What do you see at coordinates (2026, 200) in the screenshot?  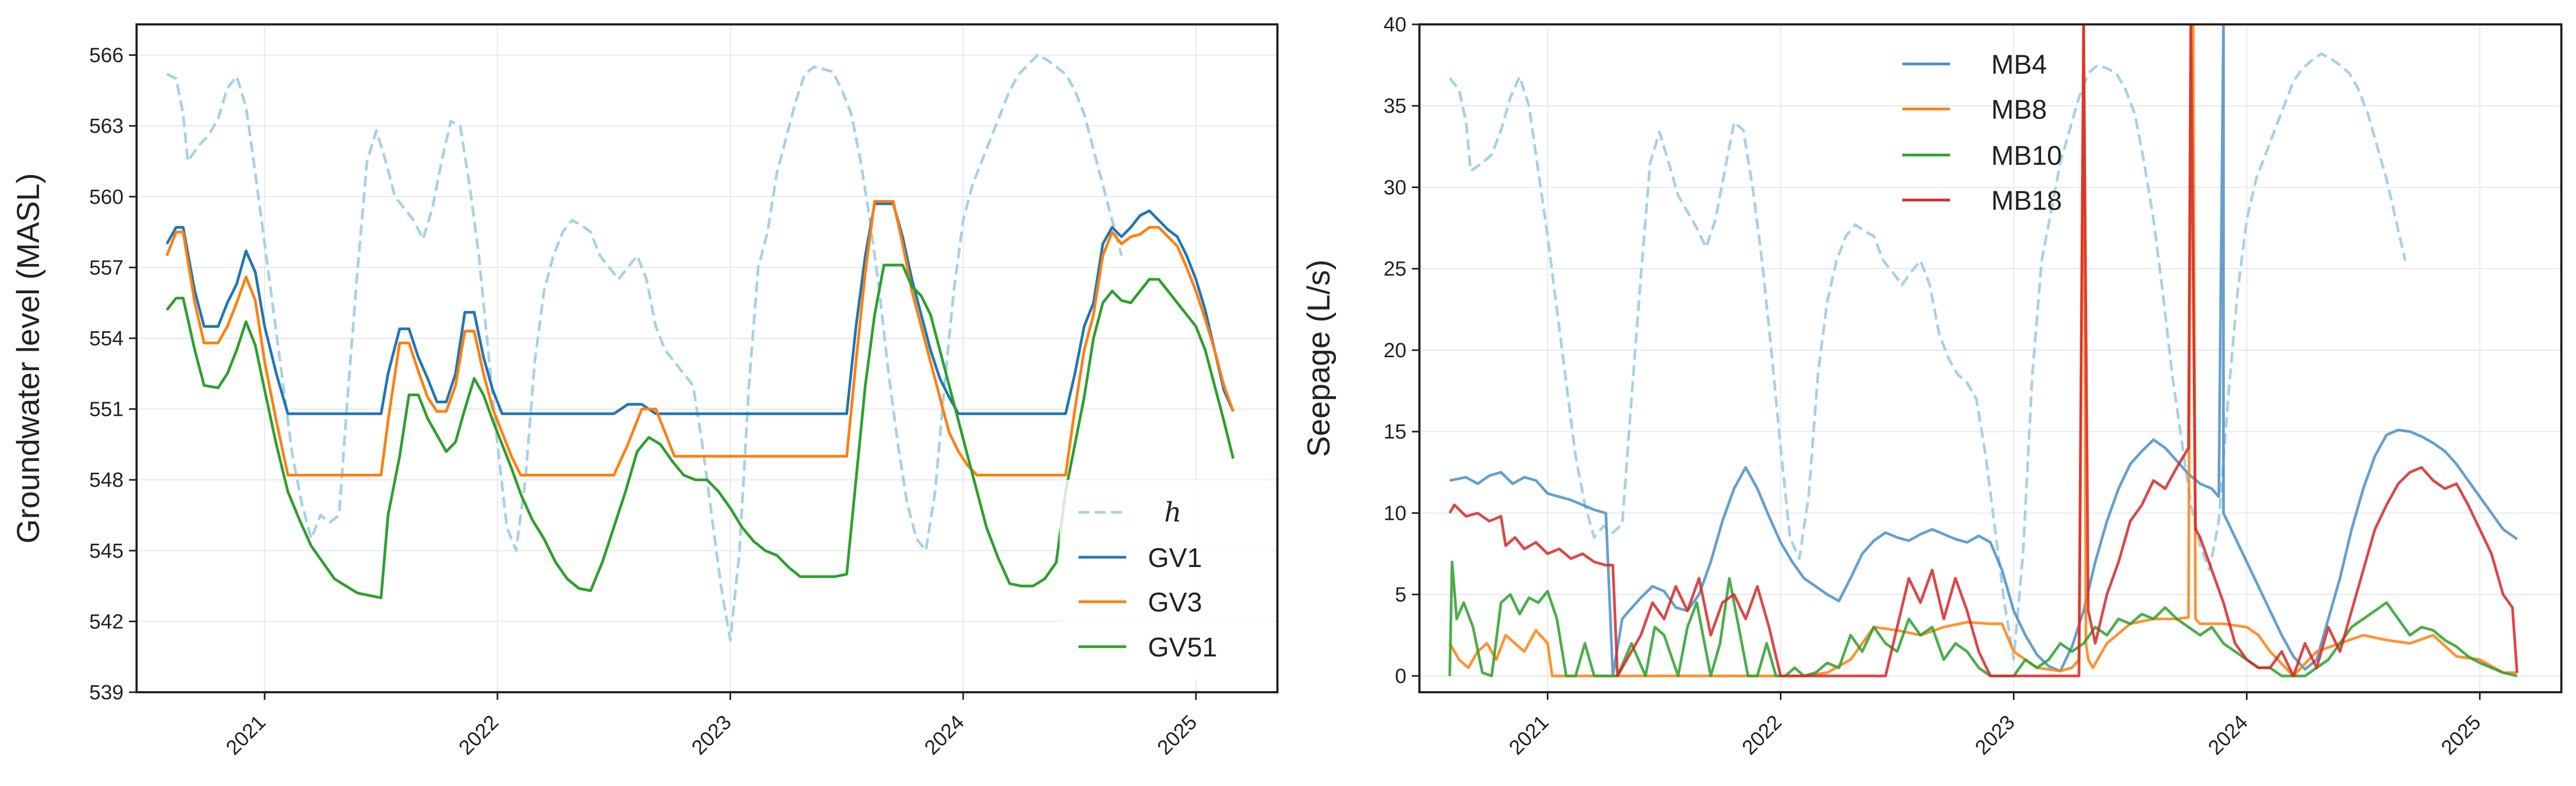 I see `legend-label-mb18: MB18` at bounding box center [2026, 200].